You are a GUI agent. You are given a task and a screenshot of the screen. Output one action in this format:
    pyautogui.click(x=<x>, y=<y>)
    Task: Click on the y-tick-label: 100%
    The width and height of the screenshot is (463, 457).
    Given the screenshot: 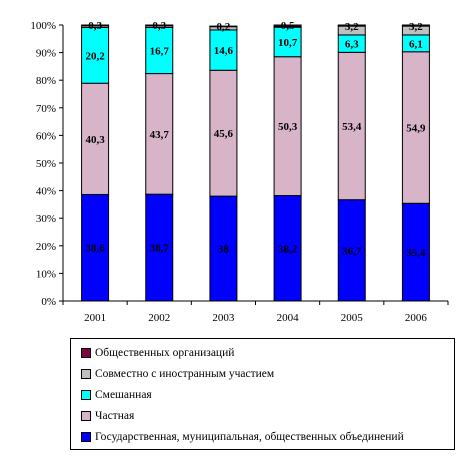 What is the action you would take?
    pyautogui.click(x=43, y=26)
    